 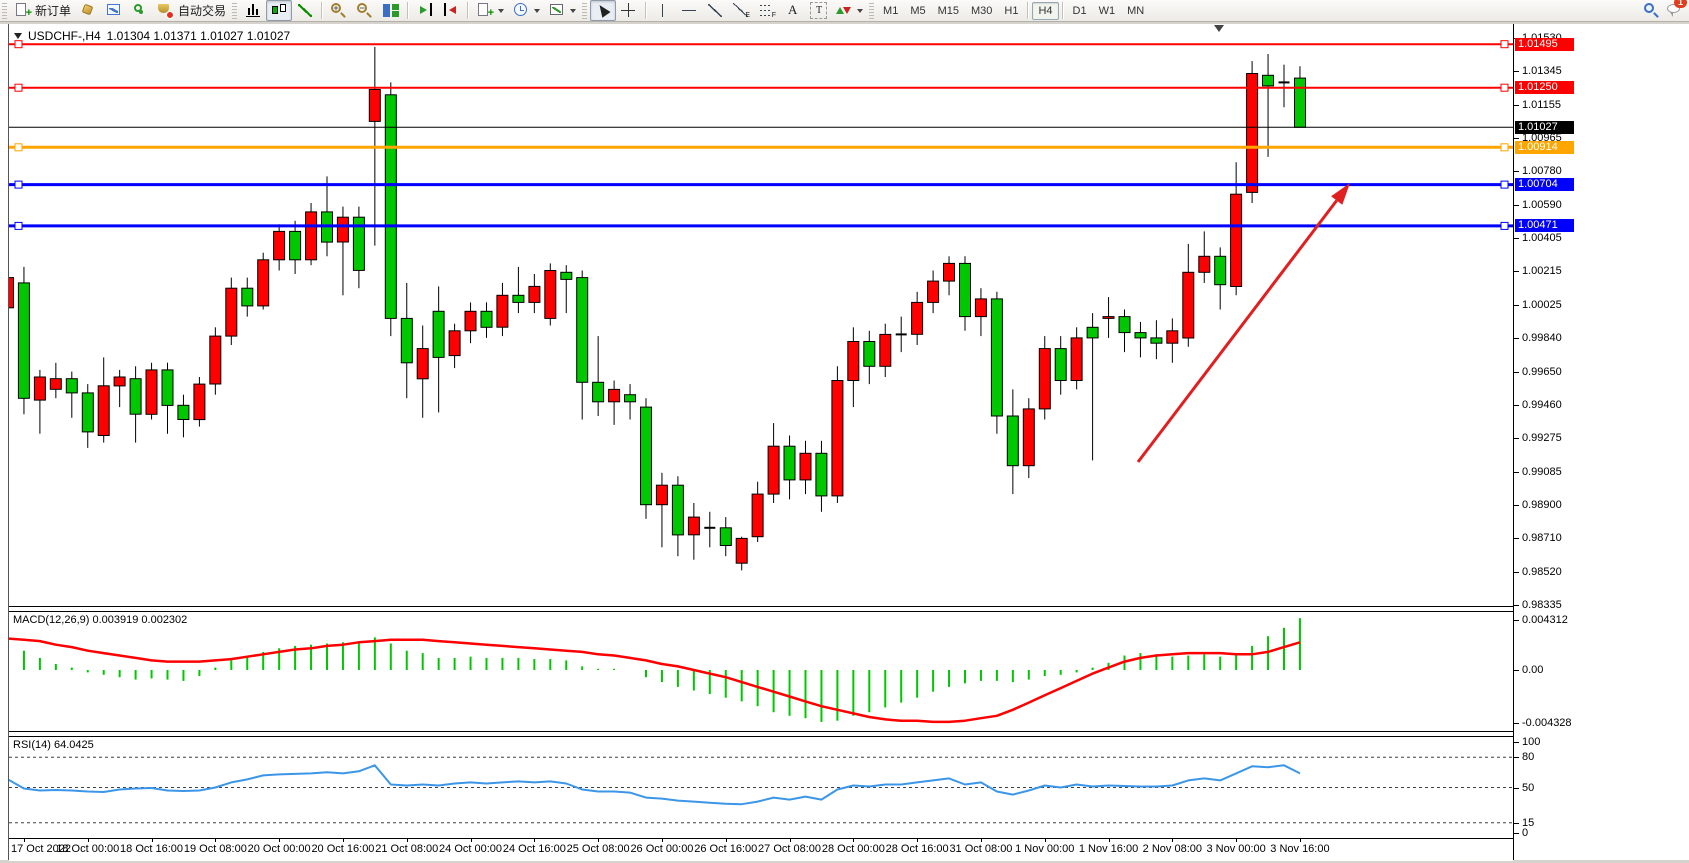 I want to click on channel-tool-button, so click(x=741, y=10).